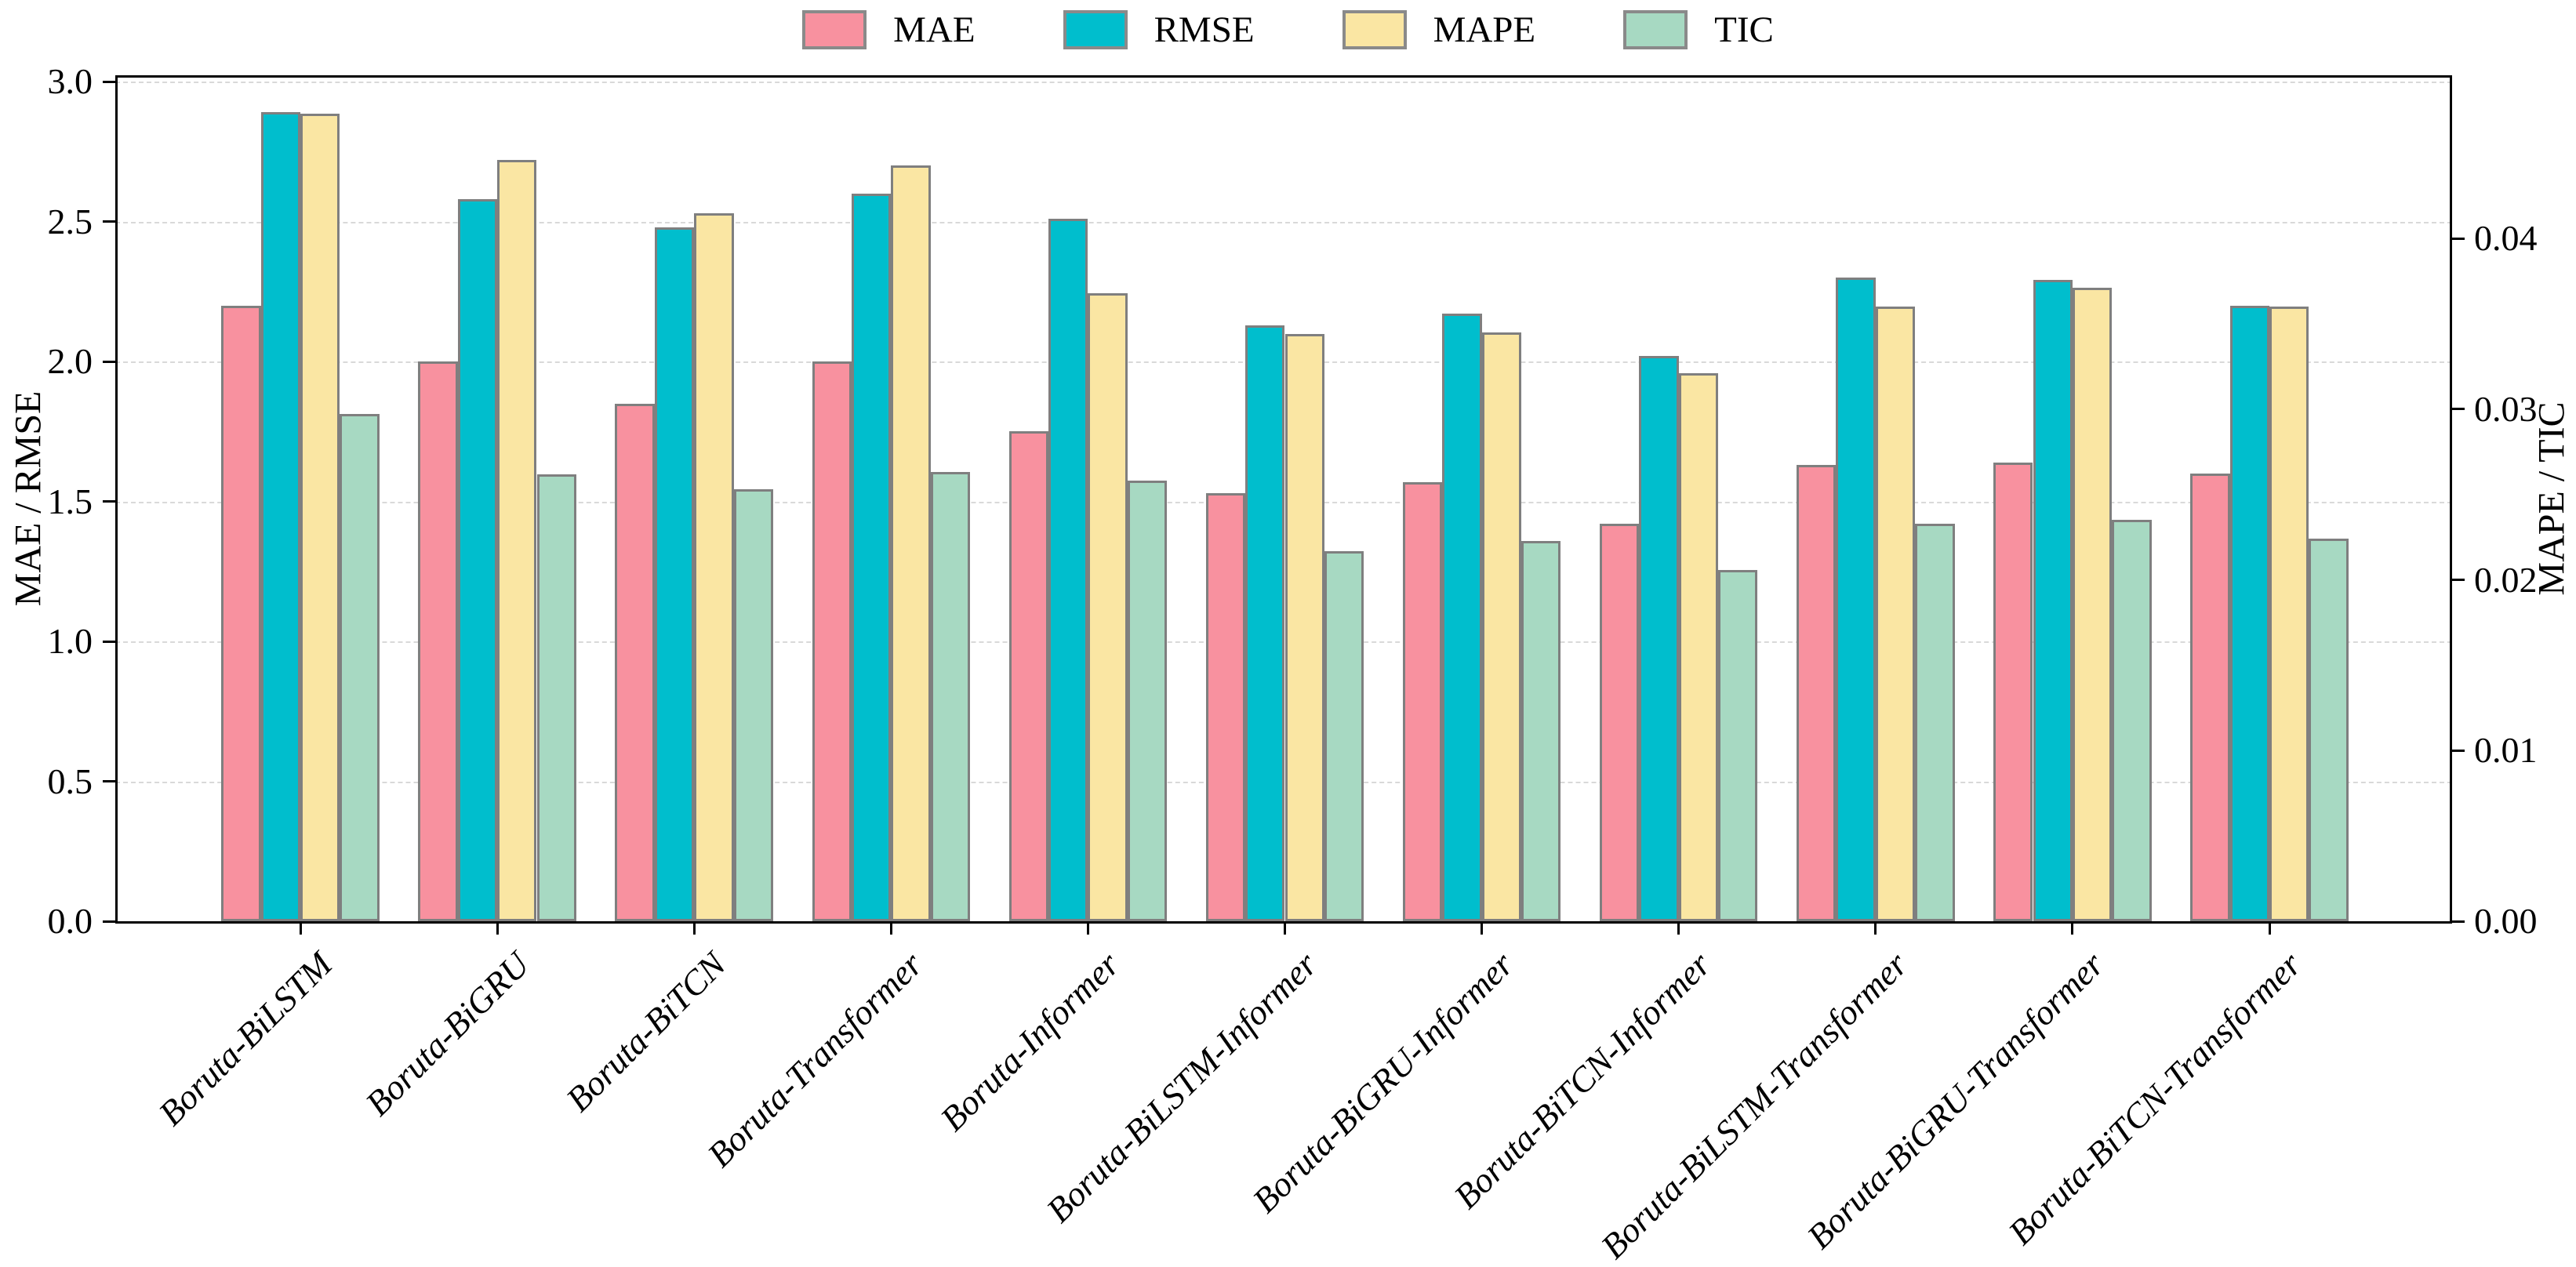  I want to click on x-tick-boruta-bilstm, so click(300, 928).